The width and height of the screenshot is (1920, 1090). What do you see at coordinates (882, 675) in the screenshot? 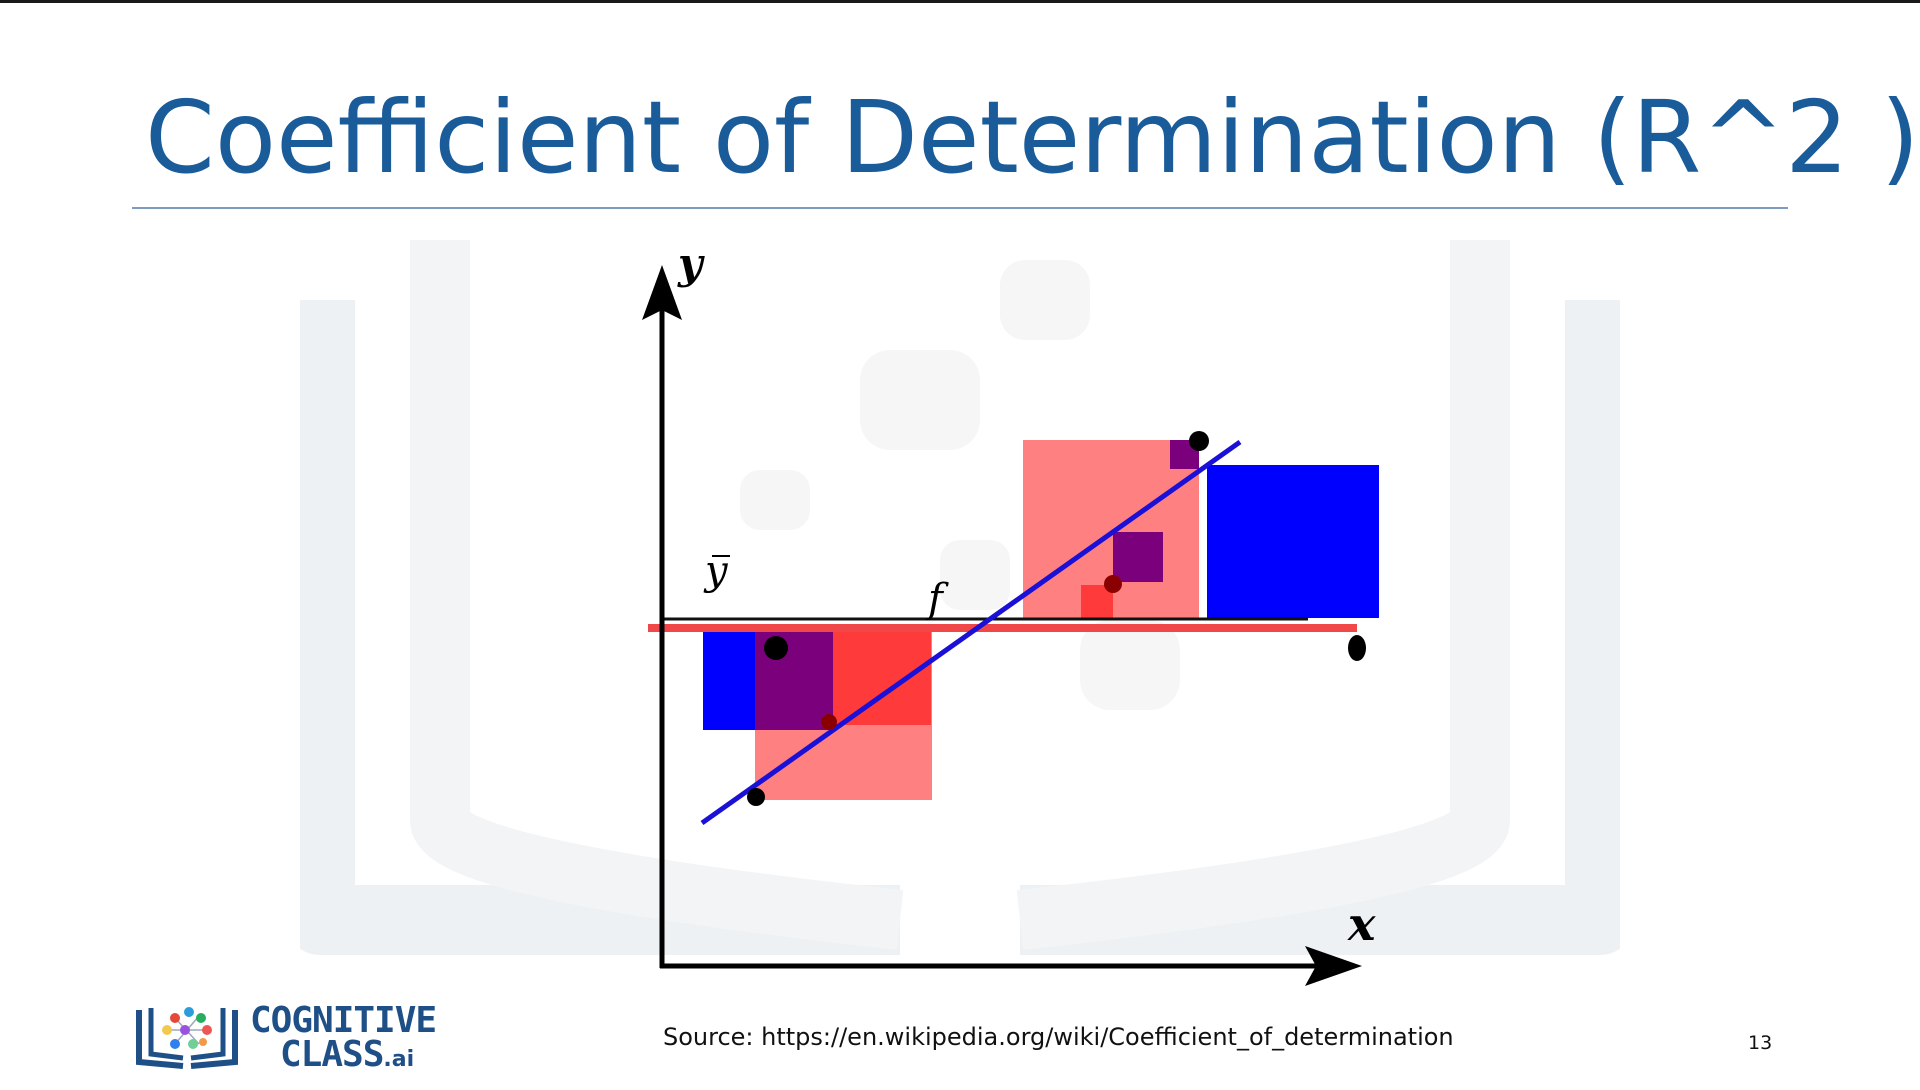
I see `total-square-left-small` at bounding box center [882, 675].